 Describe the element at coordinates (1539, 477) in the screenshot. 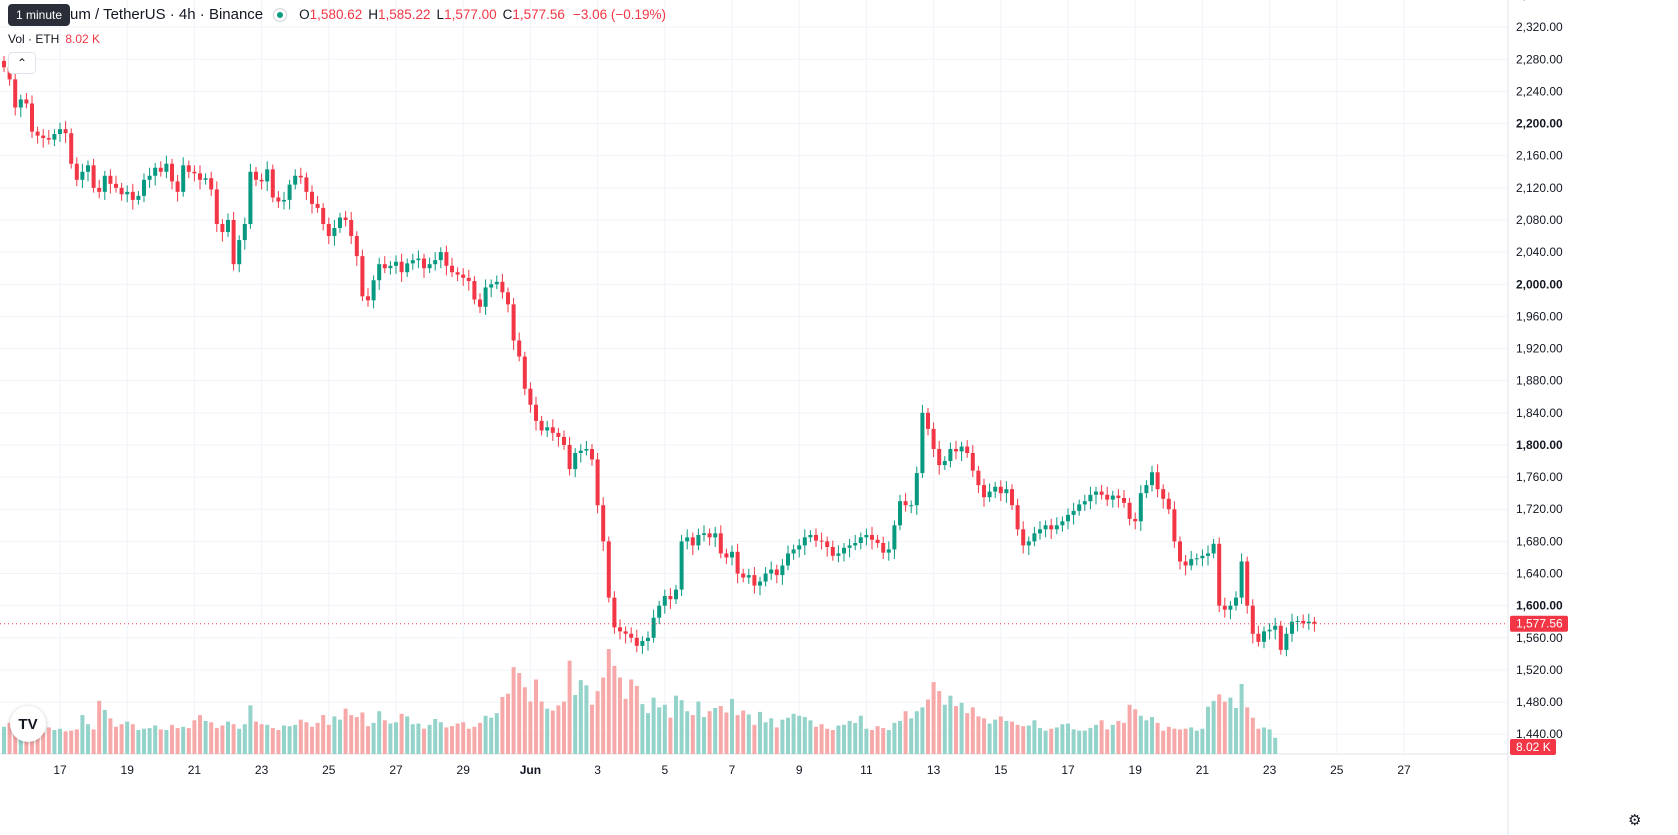

I see `y-tick-label: 1,760.00` at that location.